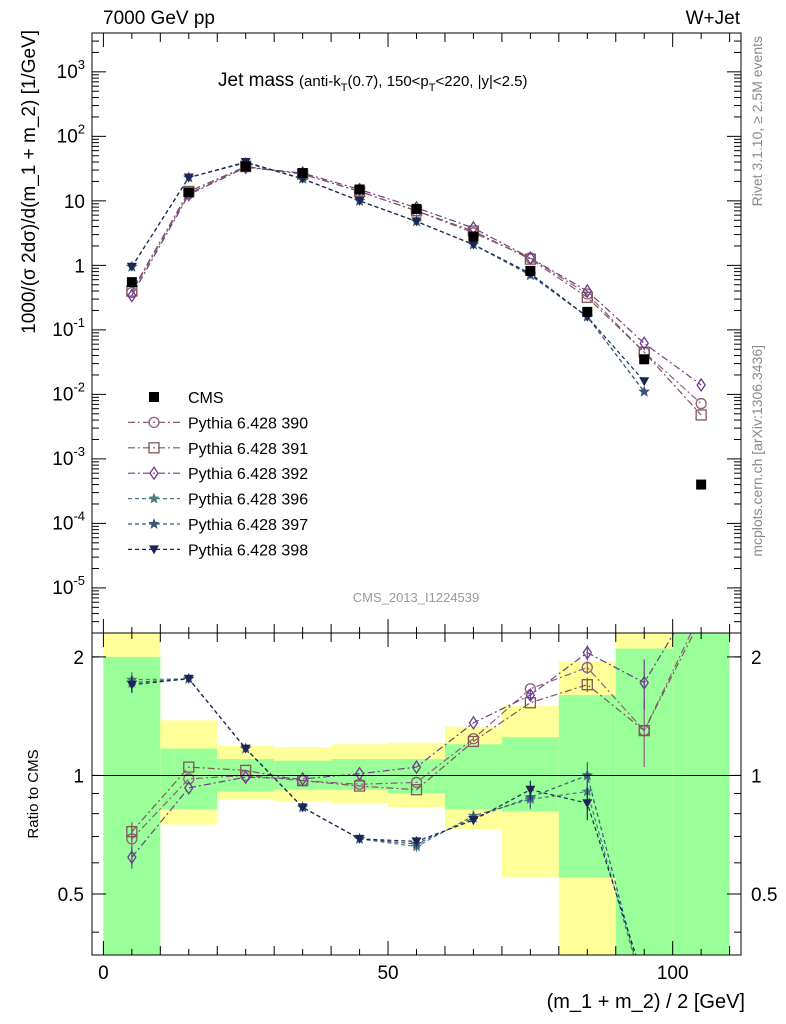 The width and height of the screenshot is (786, 1024). Describe the element at coordinates (712, 18) in the screenshot. I see `header-right: W+Jet` at that location.